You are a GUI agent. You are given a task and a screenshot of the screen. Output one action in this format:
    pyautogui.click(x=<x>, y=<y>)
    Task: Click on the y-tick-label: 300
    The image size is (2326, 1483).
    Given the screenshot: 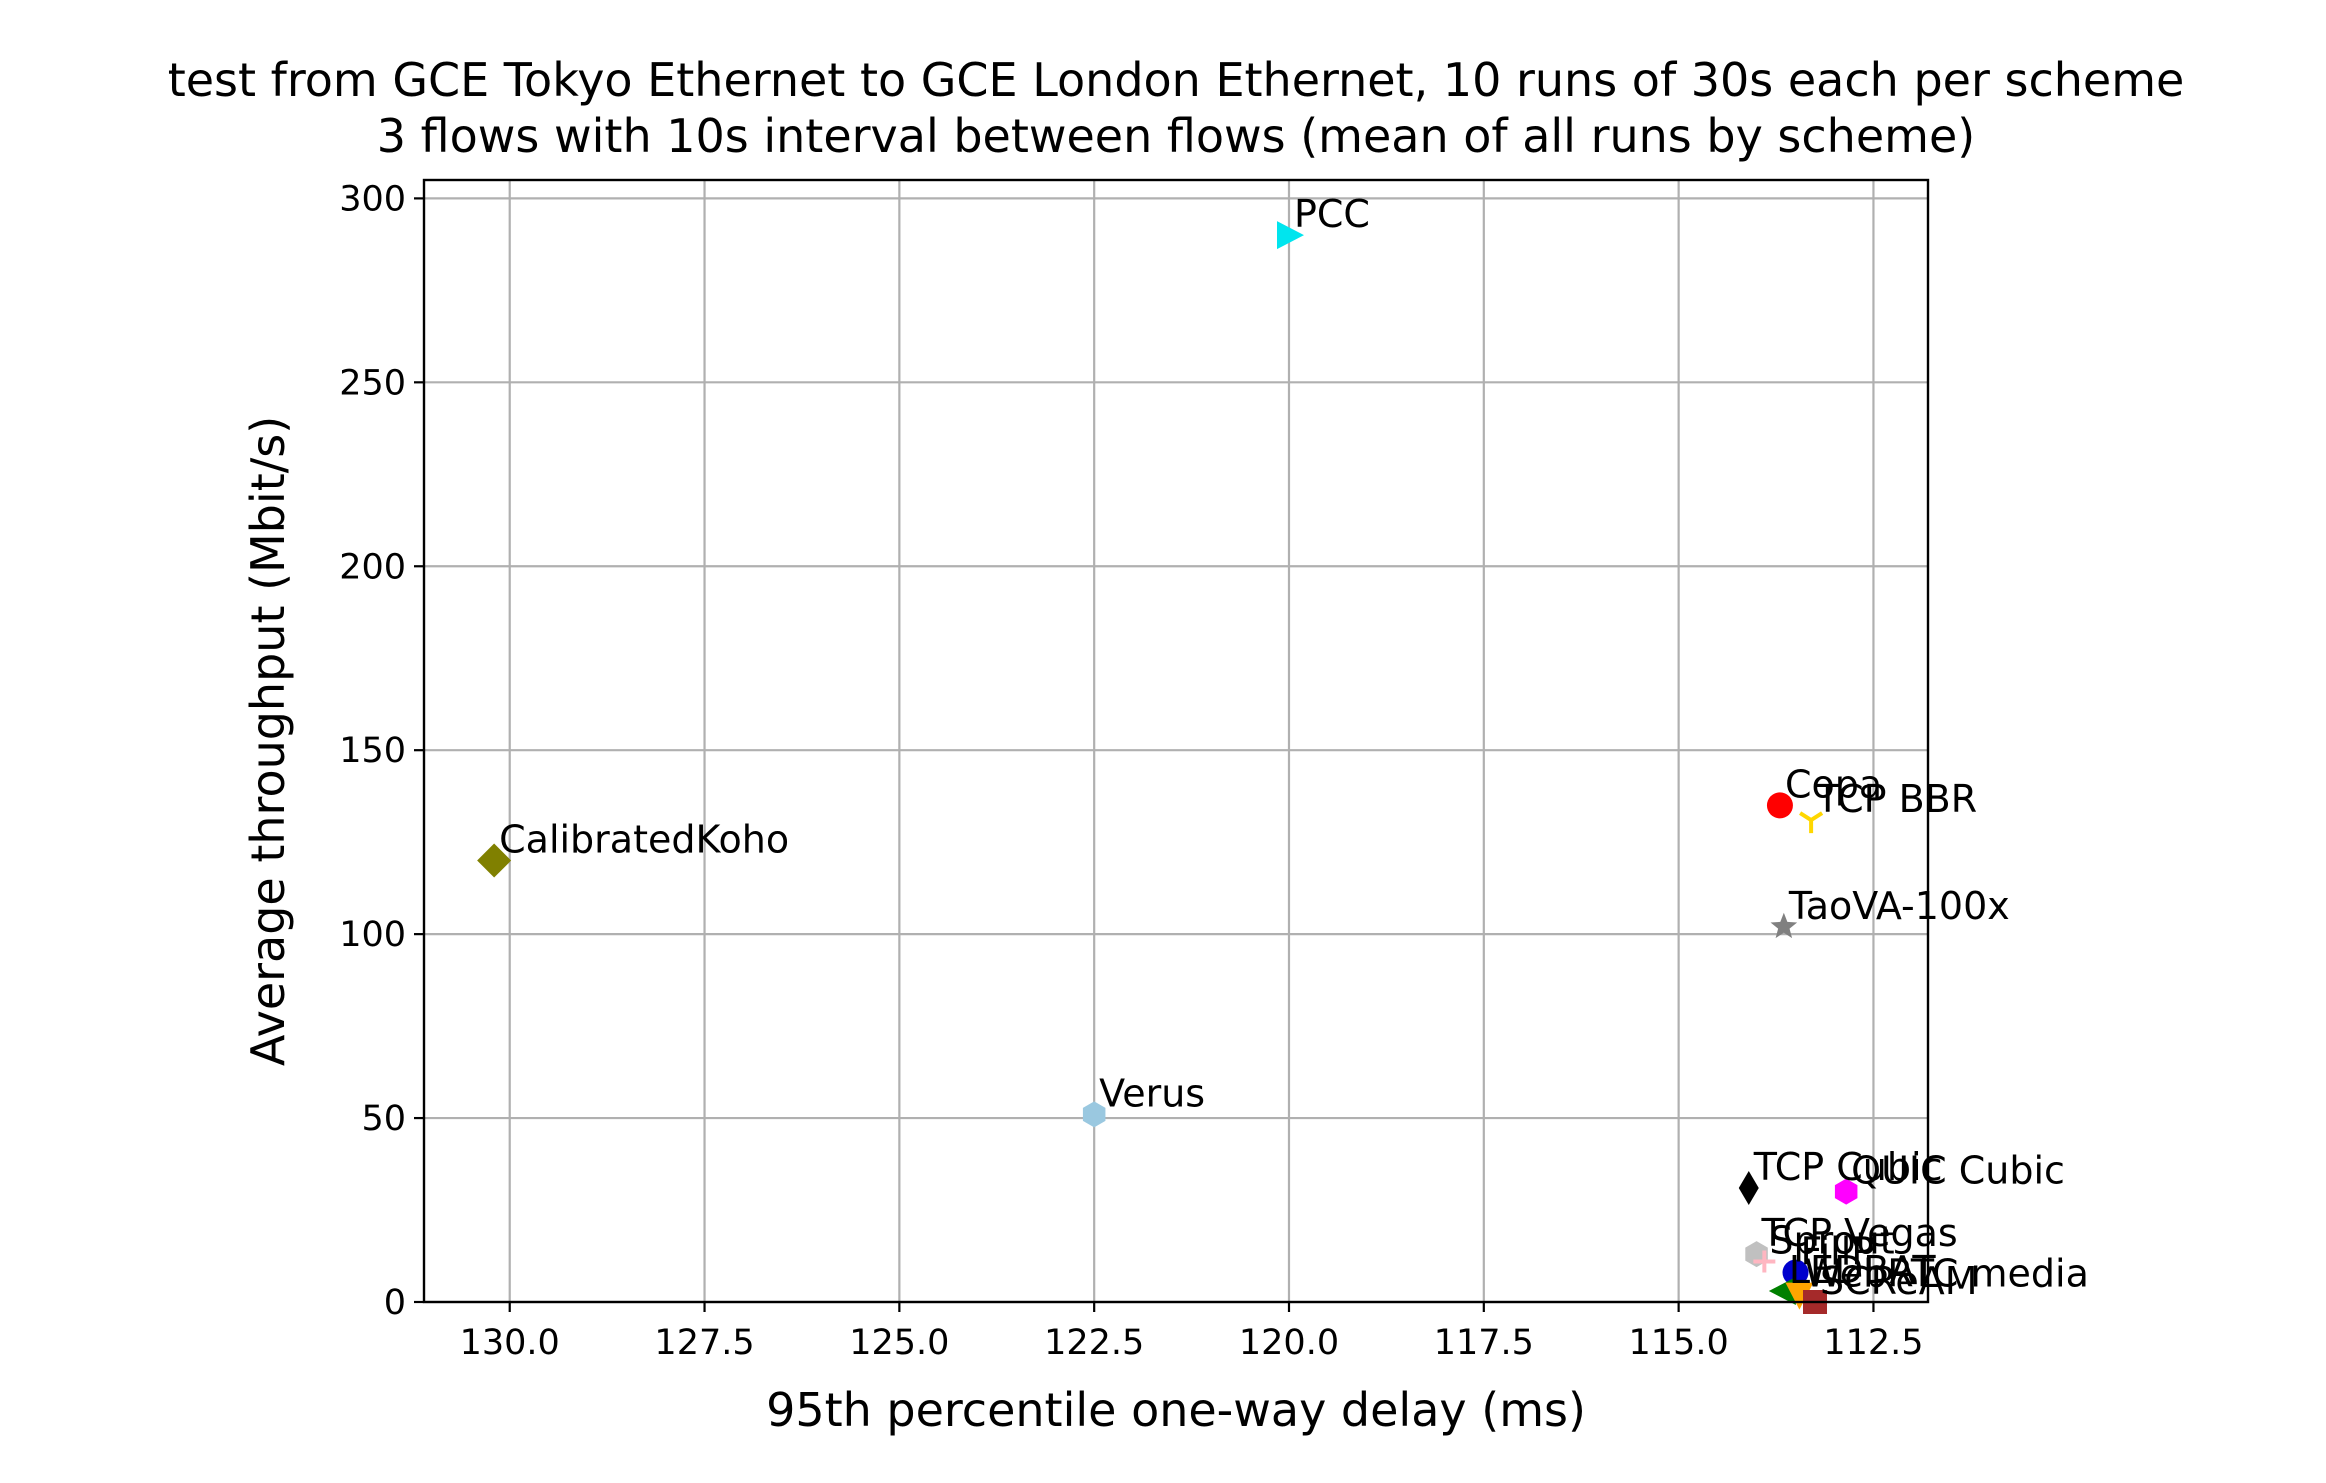 What is the action you would take?
    pyautogui.click(x=372, y=199)
    